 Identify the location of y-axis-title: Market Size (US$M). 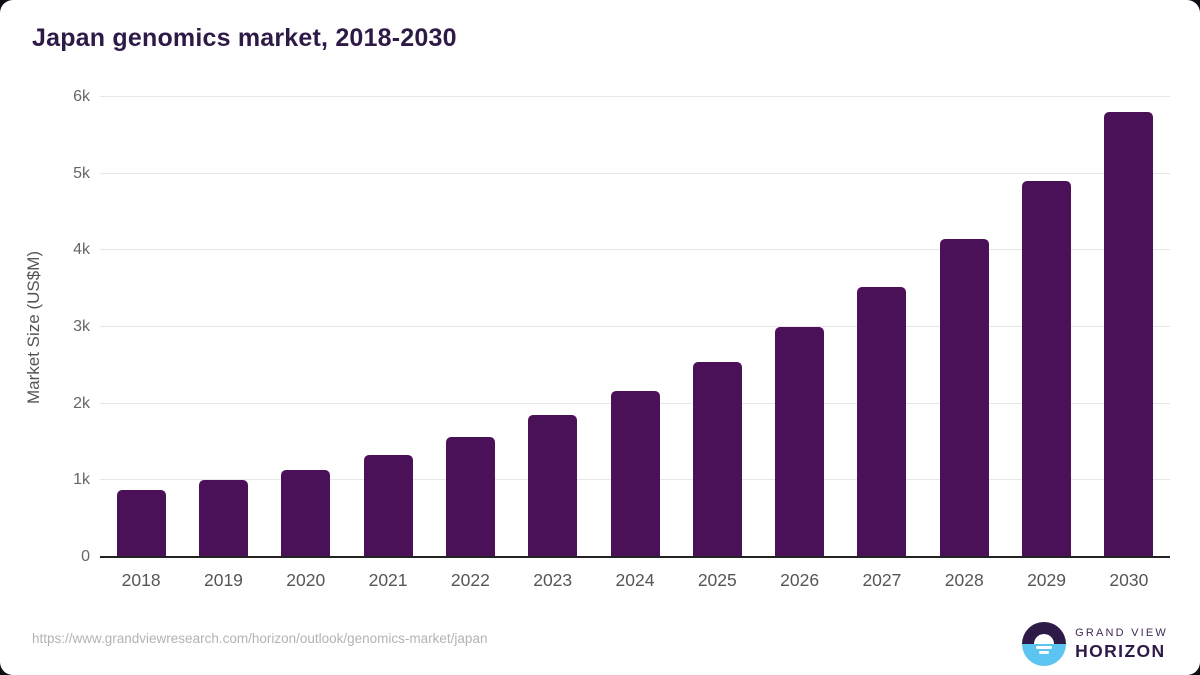
(33, 327).